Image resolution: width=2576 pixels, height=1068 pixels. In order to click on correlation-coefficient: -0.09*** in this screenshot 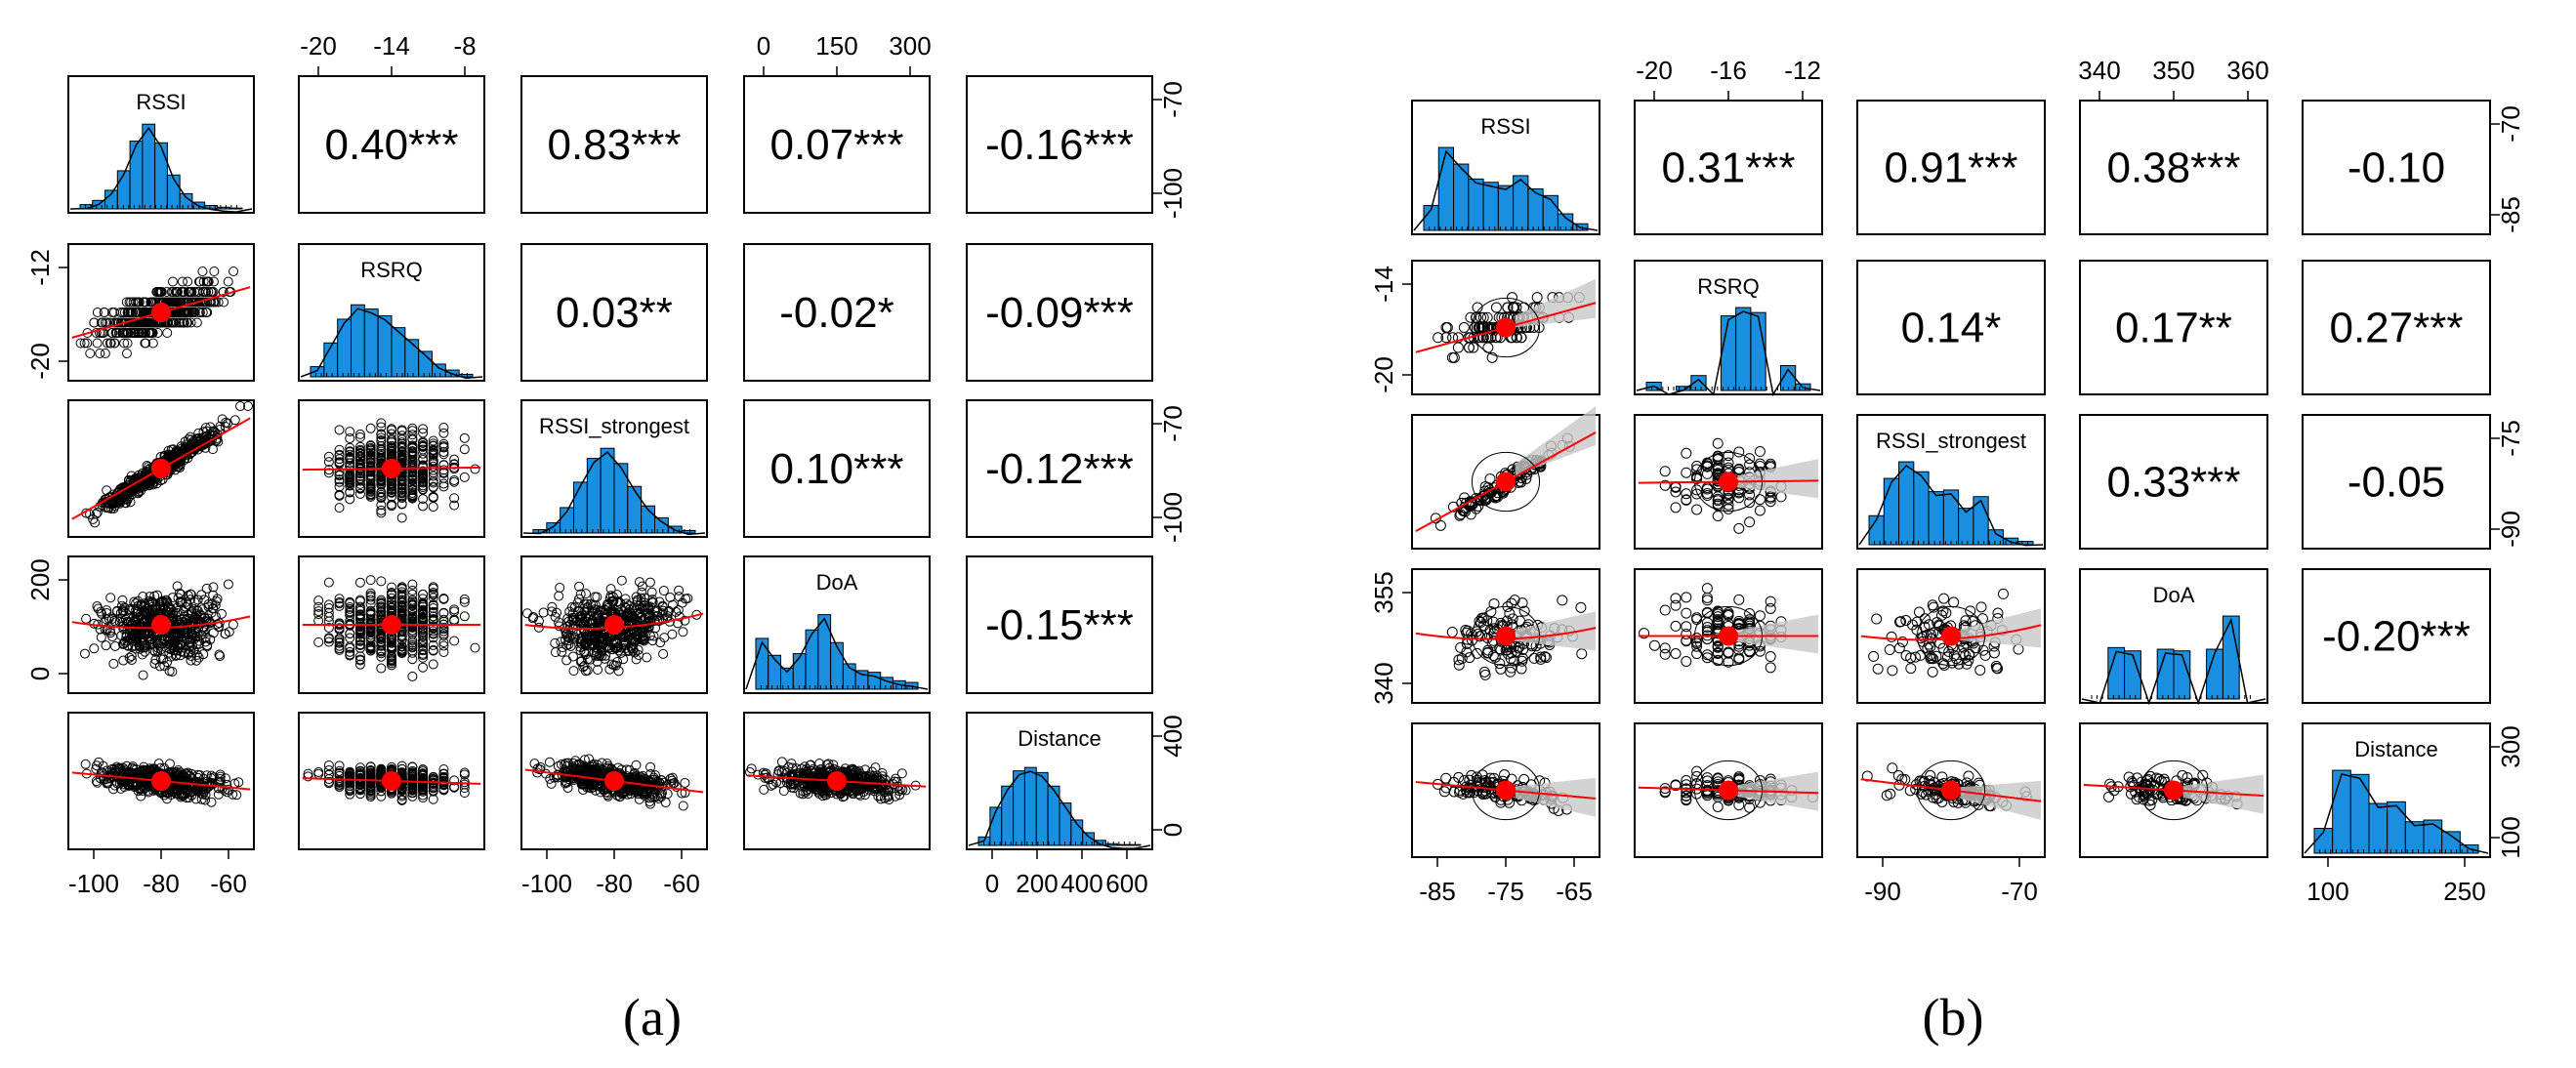, I will do `click(1059, 313)`.